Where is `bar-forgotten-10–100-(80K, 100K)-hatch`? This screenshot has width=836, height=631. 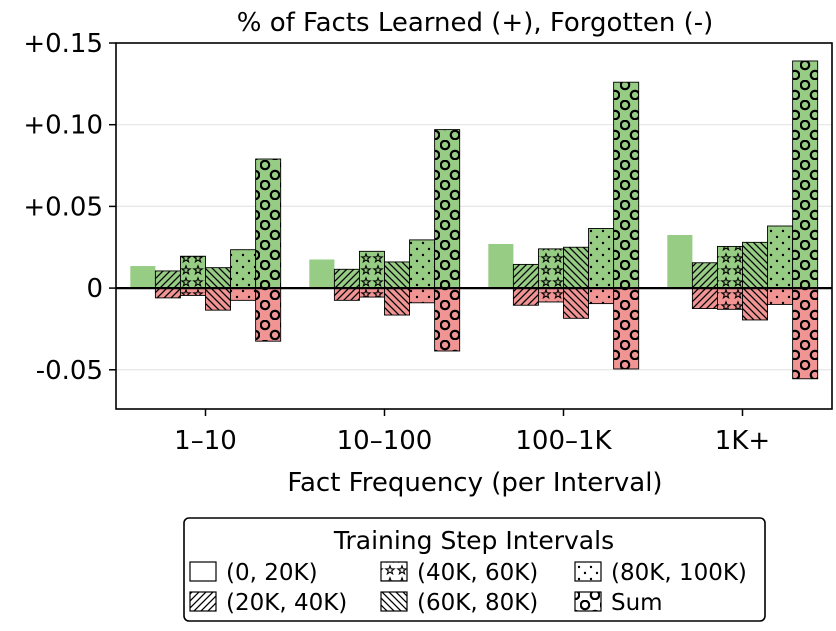 bar-forgotten-10–100-(80K, 100K)-hatch is located at coordinates (422, 295).